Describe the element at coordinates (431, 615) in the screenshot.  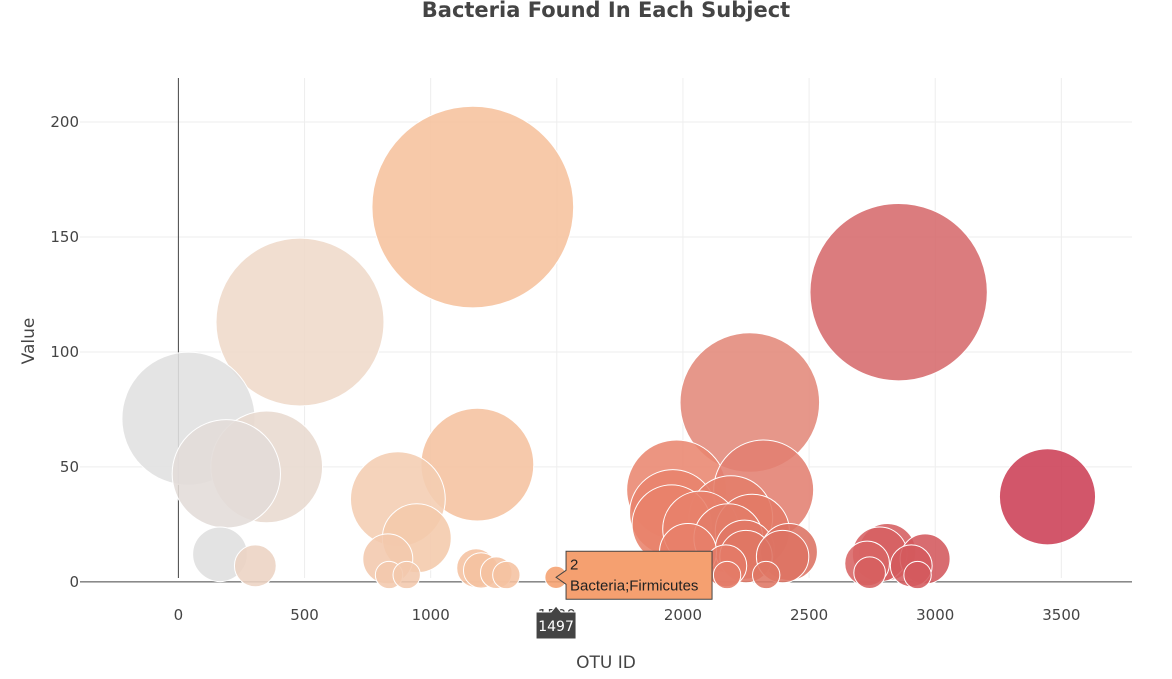
I see `x-tick-label: 1000` at that location.